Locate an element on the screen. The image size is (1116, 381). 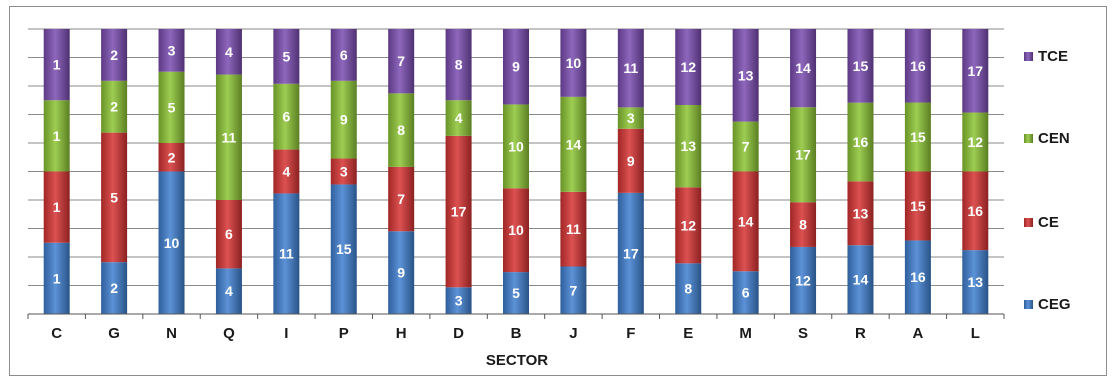
bar-segment-ceg-r is located at coordinates (860, 279).